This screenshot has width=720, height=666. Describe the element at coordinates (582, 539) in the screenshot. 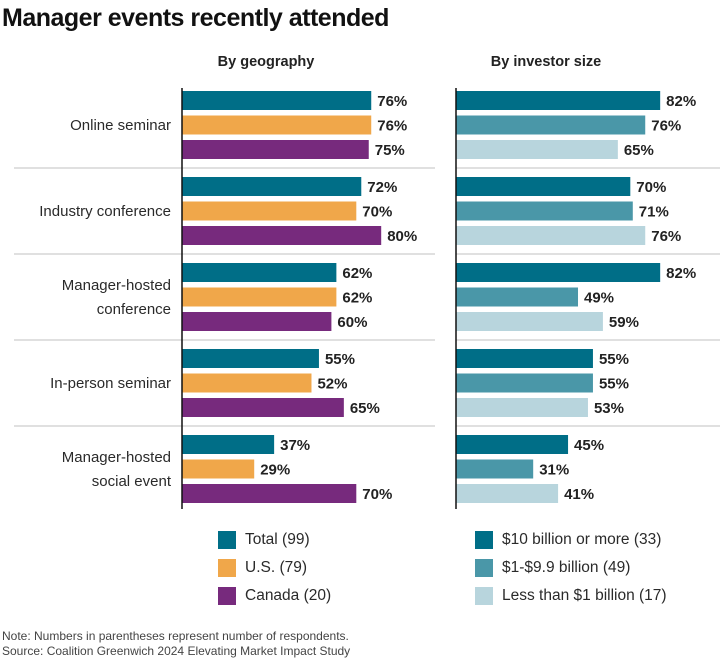

I see `legend-label: $10 billion or more (33)` at that location.